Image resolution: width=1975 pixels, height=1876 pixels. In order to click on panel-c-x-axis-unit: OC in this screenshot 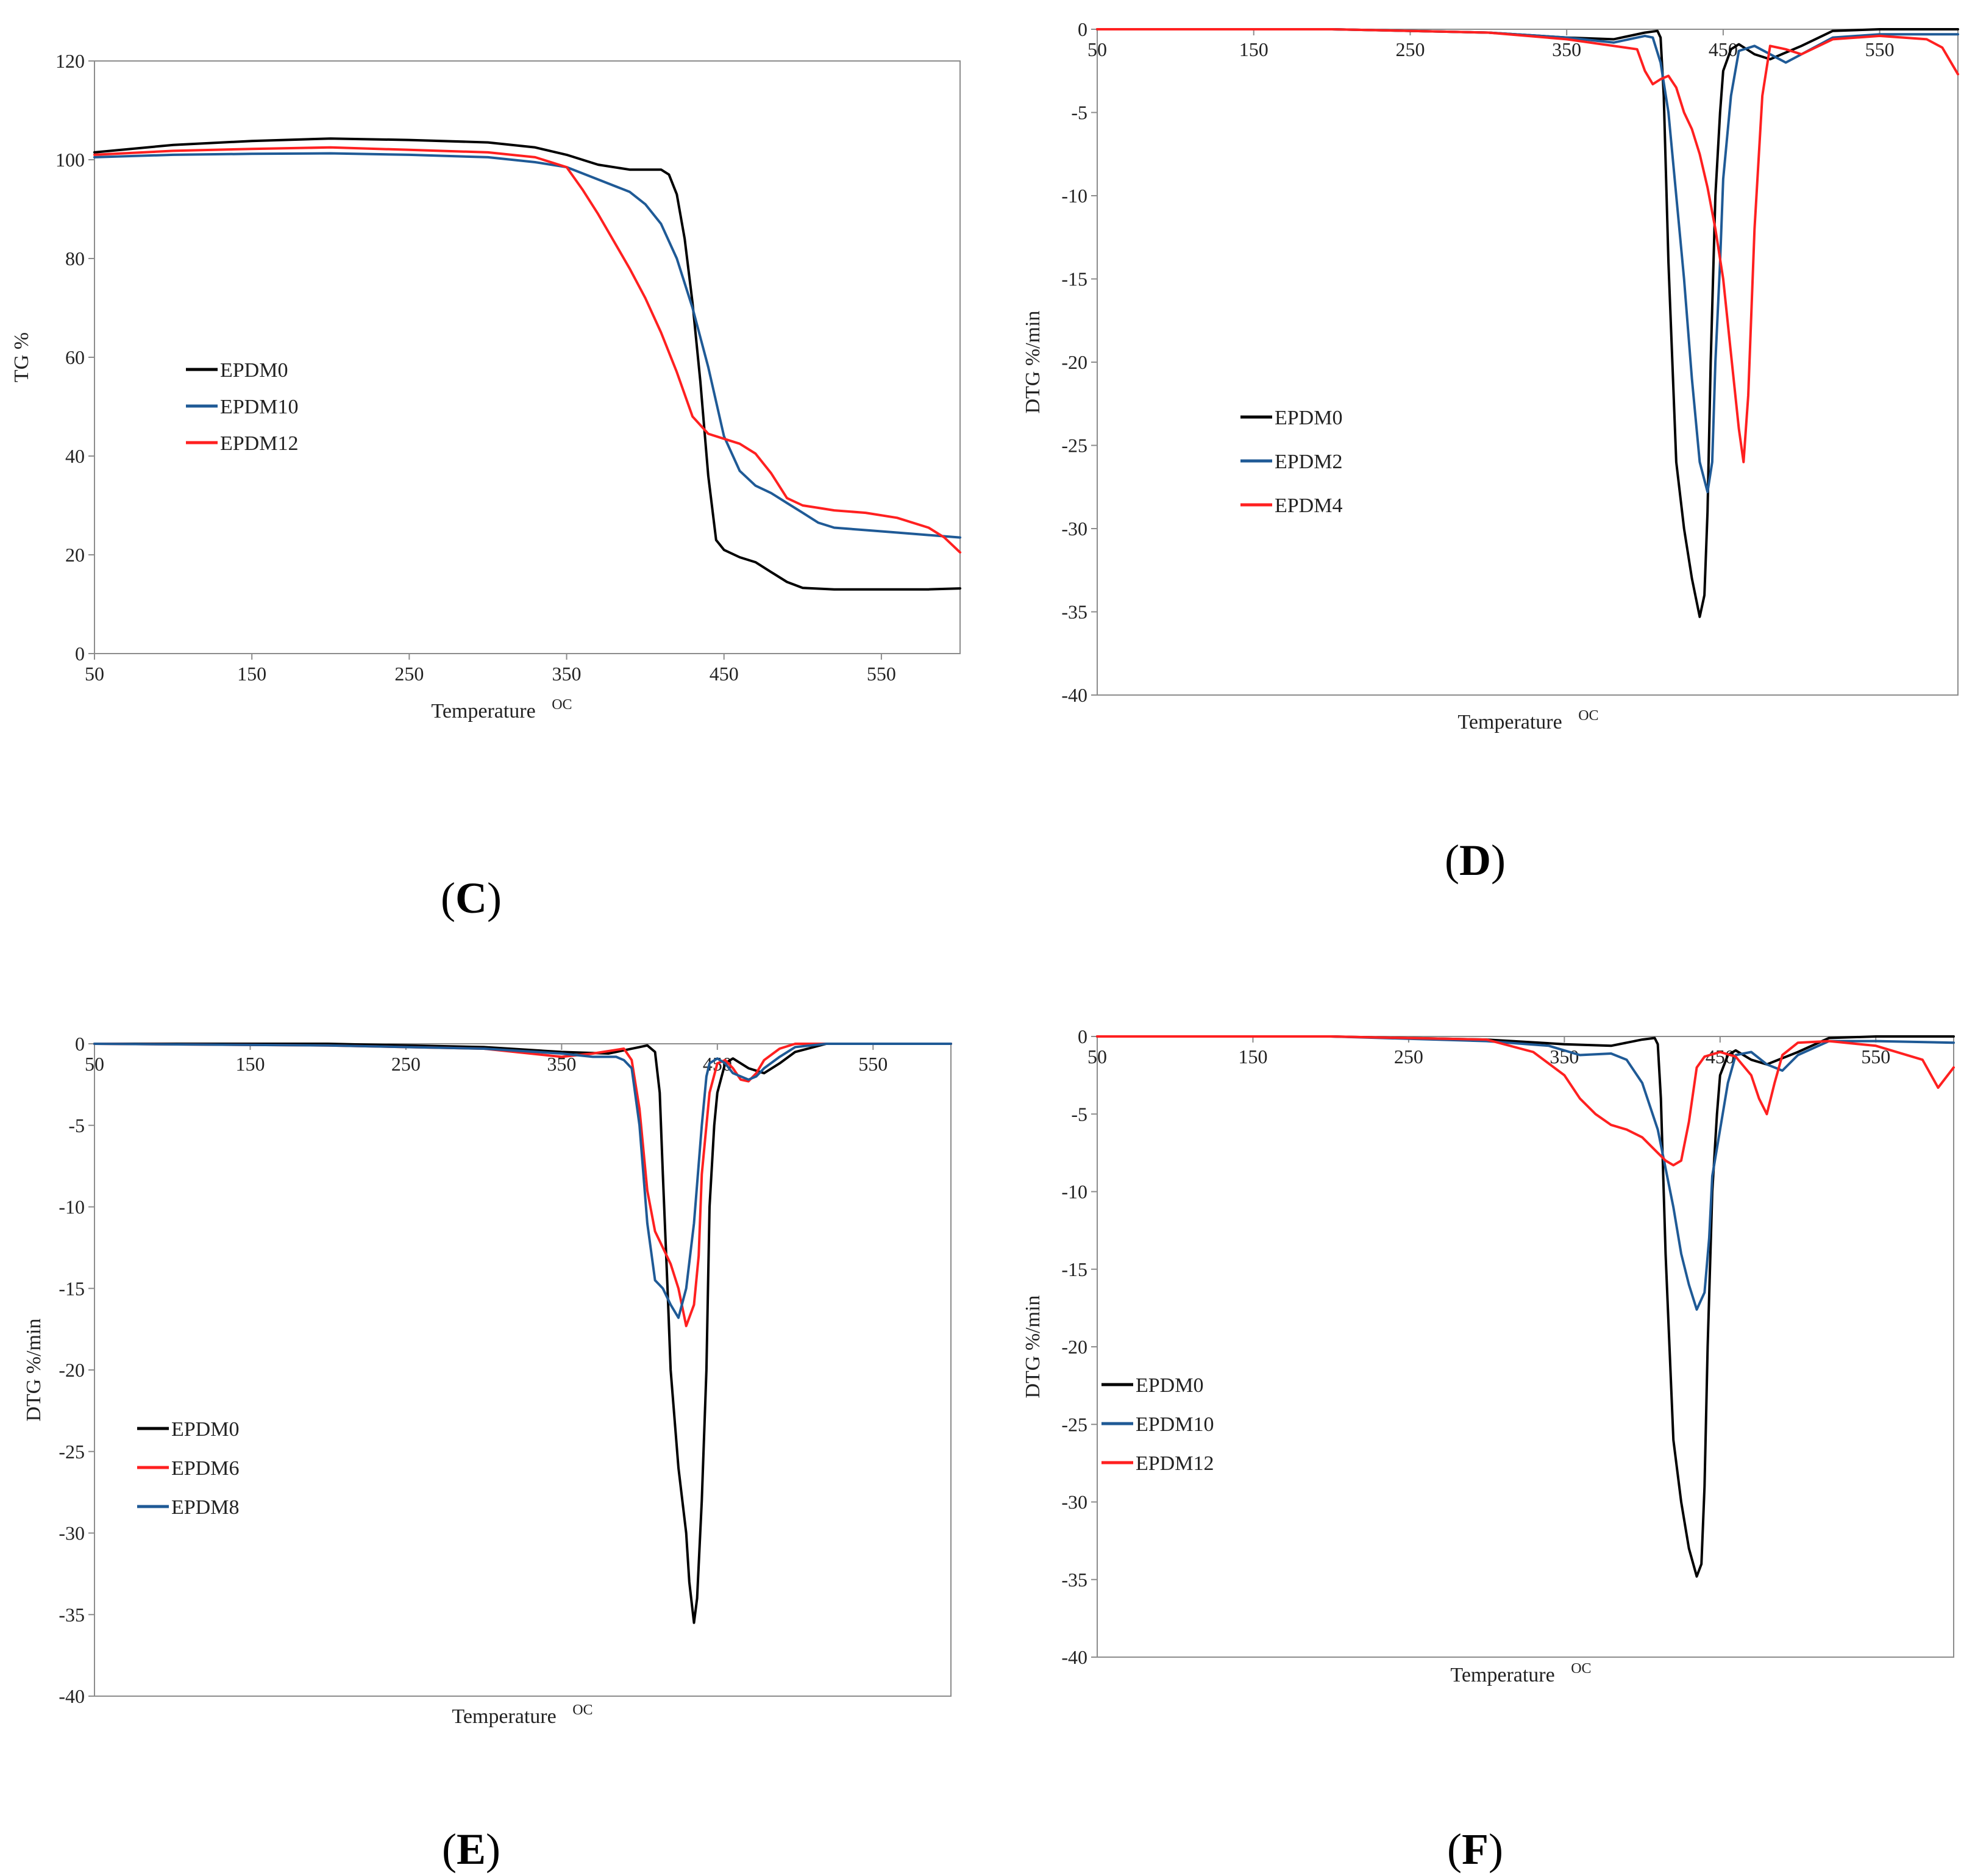, I will do `click(562, 705)`.